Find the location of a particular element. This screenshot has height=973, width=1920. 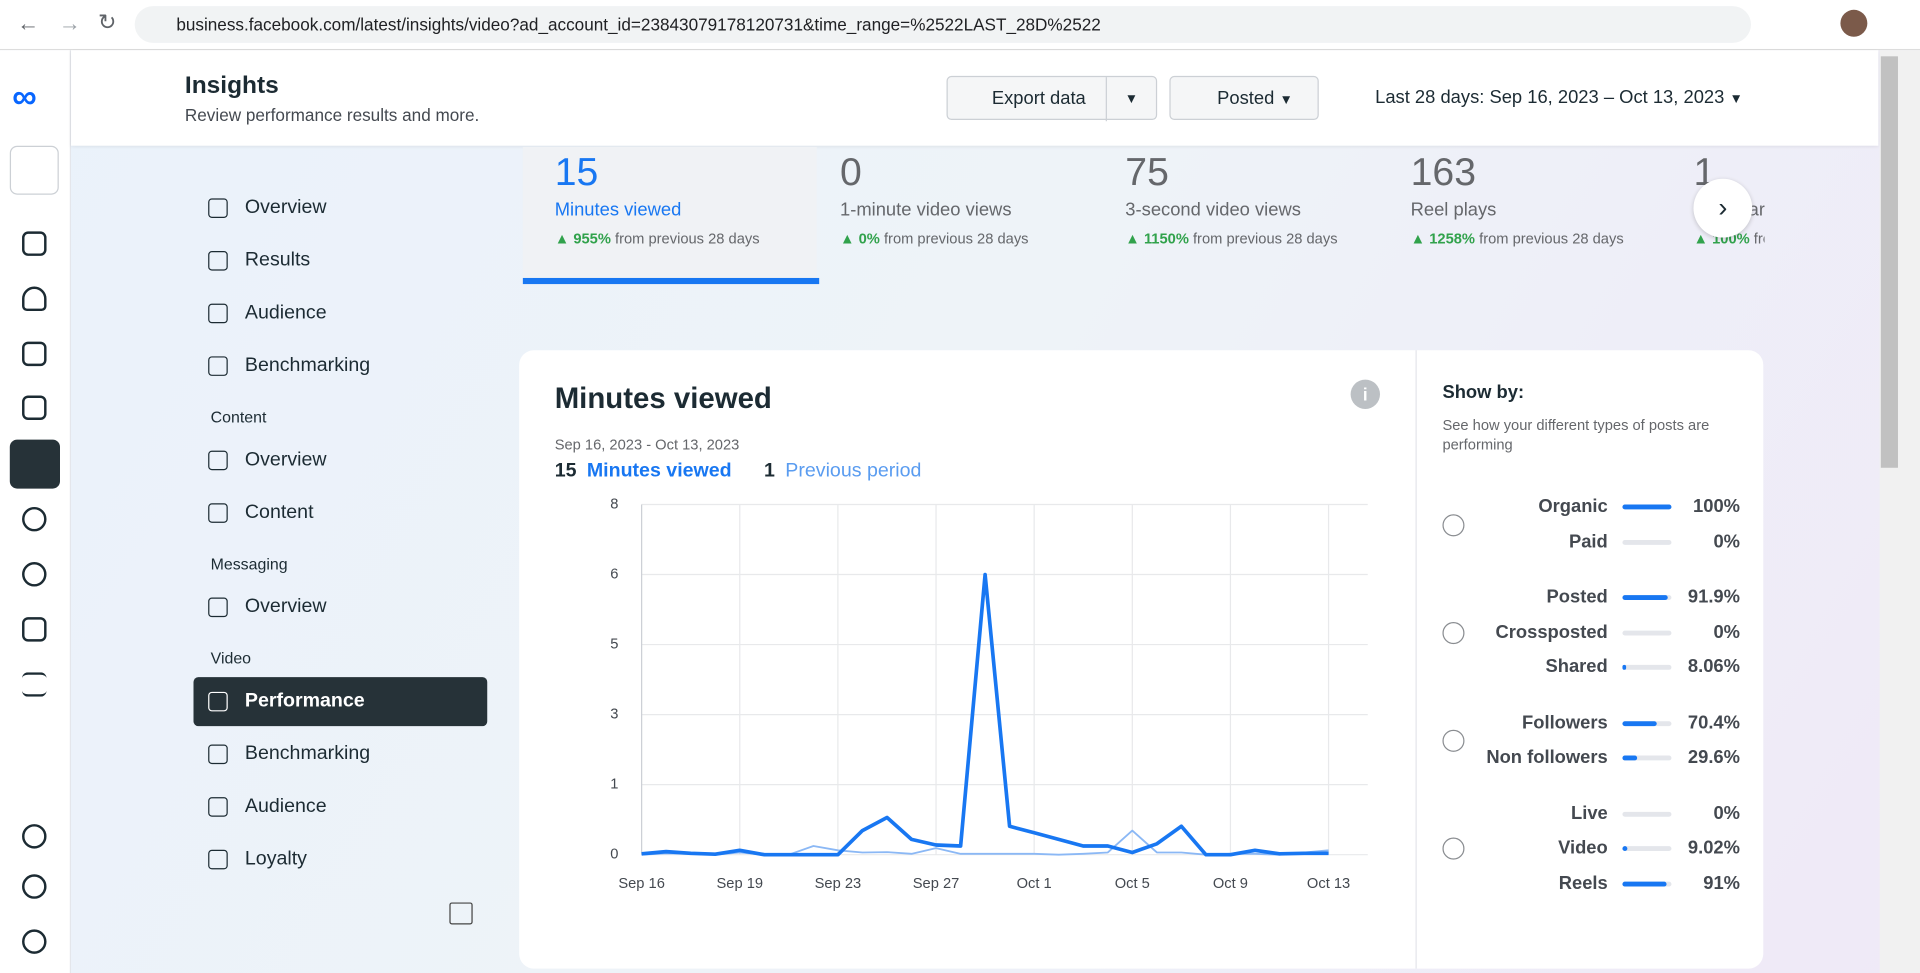

legend-entry: Previous period is located at coordinates (853, 471).